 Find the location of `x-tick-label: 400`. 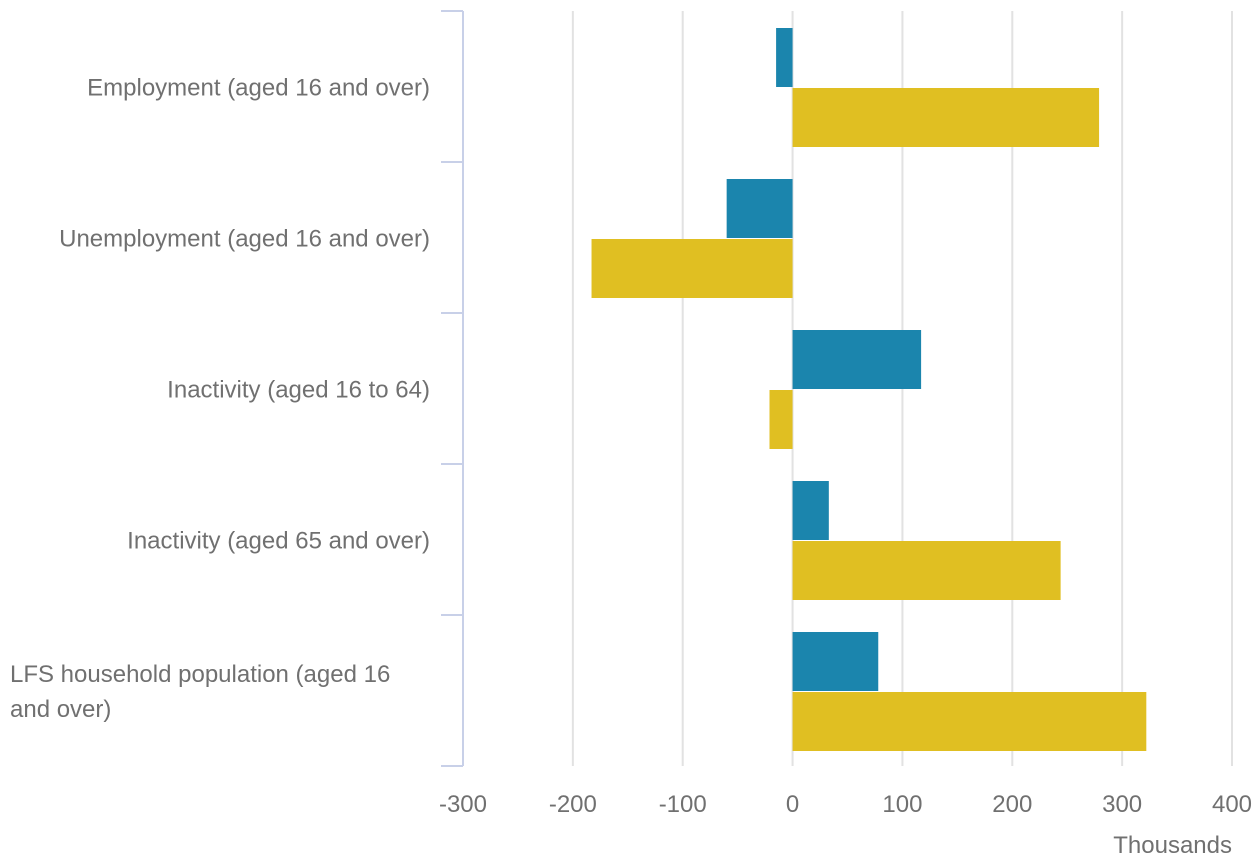

x-tick-label: 400 is located at coordinates (1232, 804).